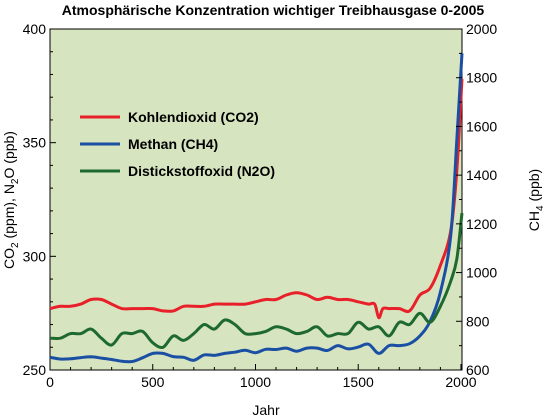 The width and height of the screenshot is (546, 420). I want to click on legend-label-co2: Kohlendioxid (CO2), so click(193, 117).